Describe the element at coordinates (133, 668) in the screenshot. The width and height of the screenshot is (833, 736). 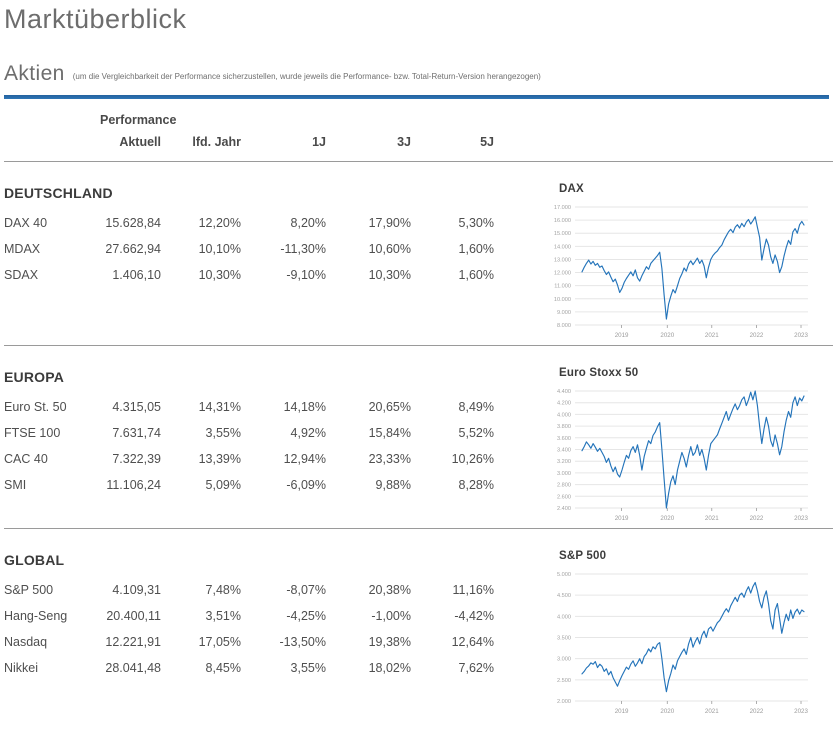
I see `index-value: 28.041,48` at that location.